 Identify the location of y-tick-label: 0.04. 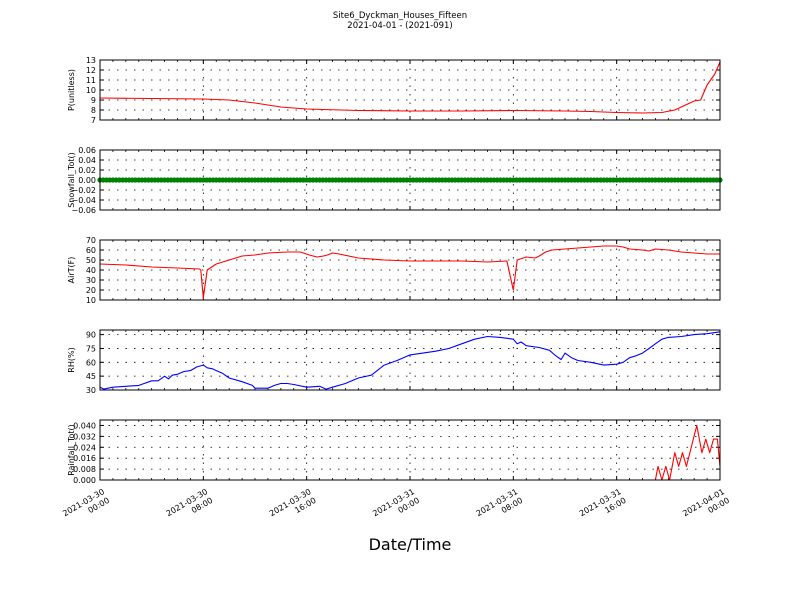
(87, 160).